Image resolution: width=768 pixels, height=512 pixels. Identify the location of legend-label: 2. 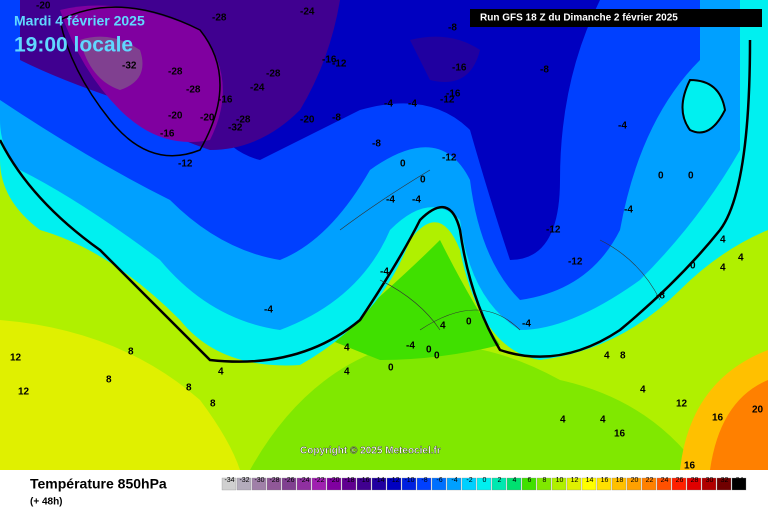
(500, 480).